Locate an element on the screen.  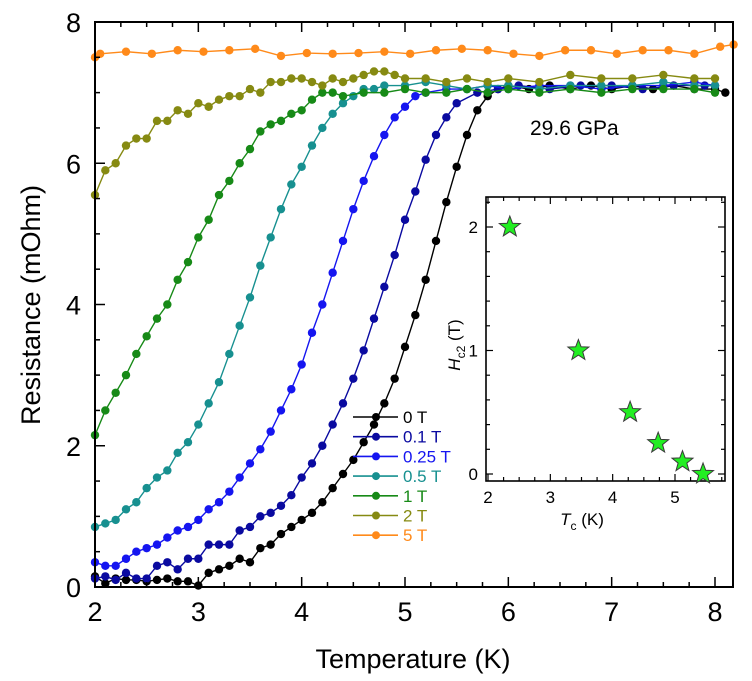
inset-frame is located at coordinates (605, 339).